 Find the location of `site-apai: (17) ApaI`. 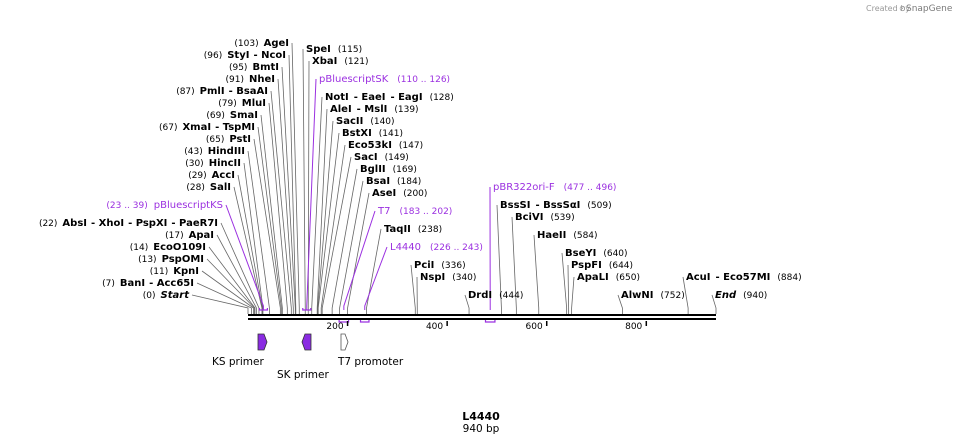

site-apai: (17) ApaI is located at coordinates (189, 235).